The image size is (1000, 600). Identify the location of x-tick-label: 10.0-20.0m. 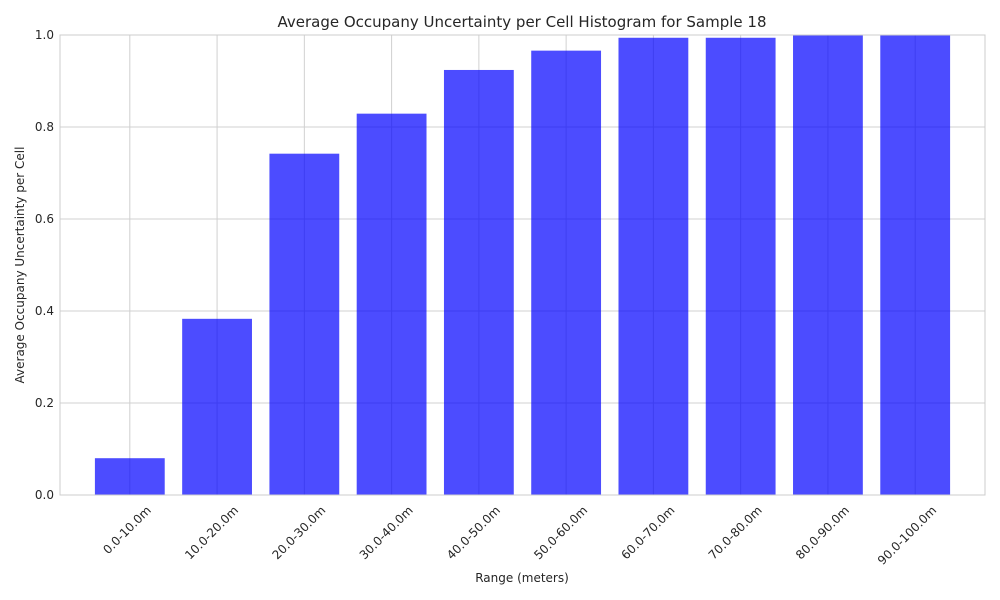
(211, 532).